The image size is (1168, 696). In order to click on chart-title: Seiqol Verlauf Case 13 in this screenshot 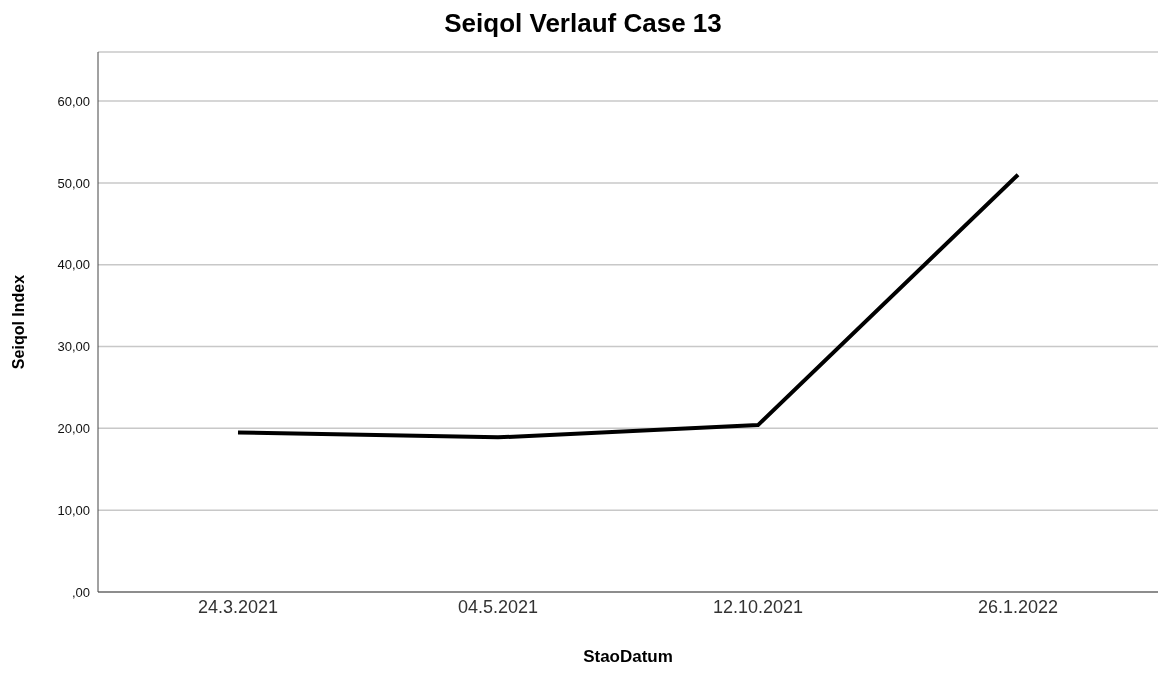, I will do `click(583, 24)`.